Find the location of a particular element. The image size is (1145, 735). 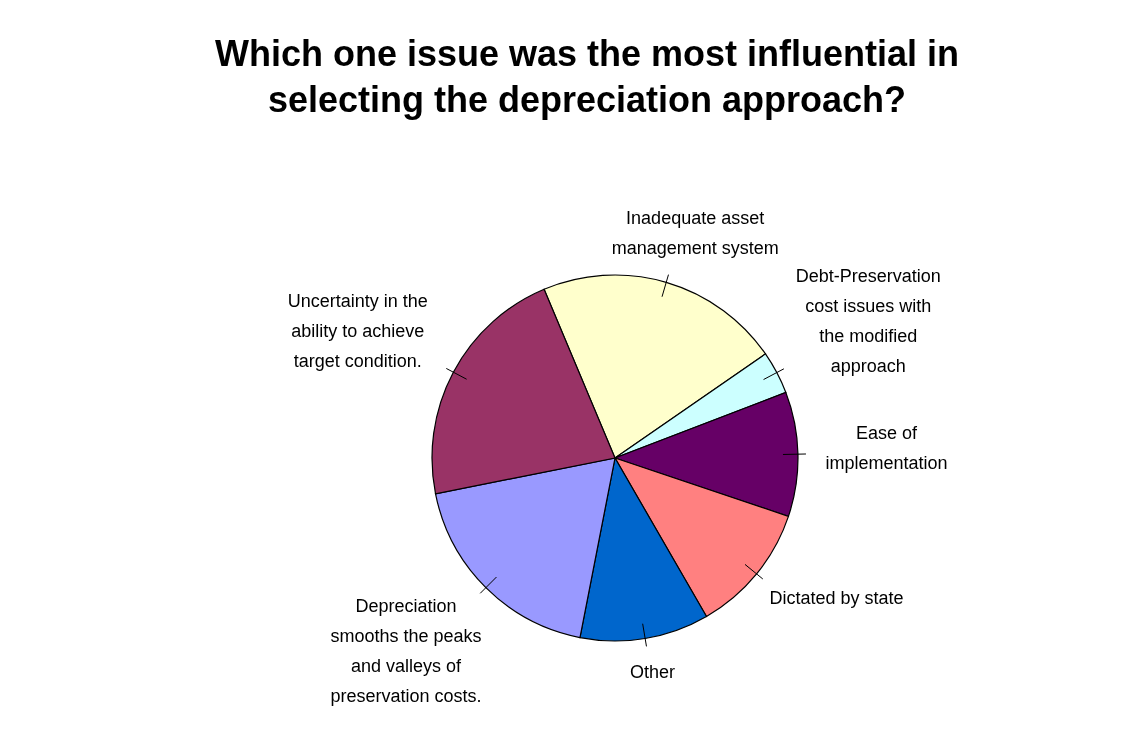

slice-label: Depreciation smooths the peaks and valleys of preservation costs. is located at coordinates (406, 651).